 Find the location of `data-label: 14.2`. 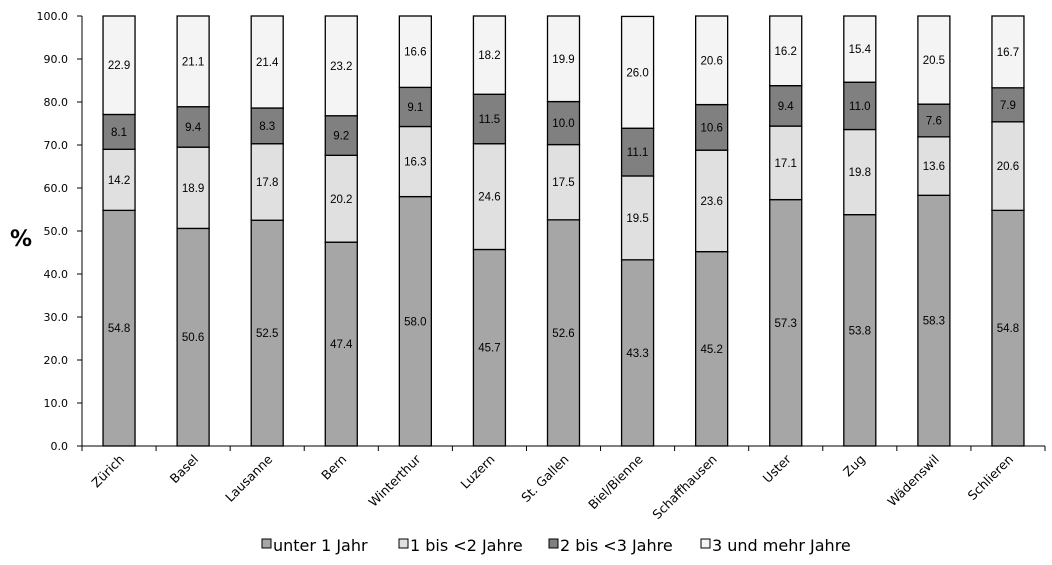

data-label: 14.2 is located at coordinates (119, 181).